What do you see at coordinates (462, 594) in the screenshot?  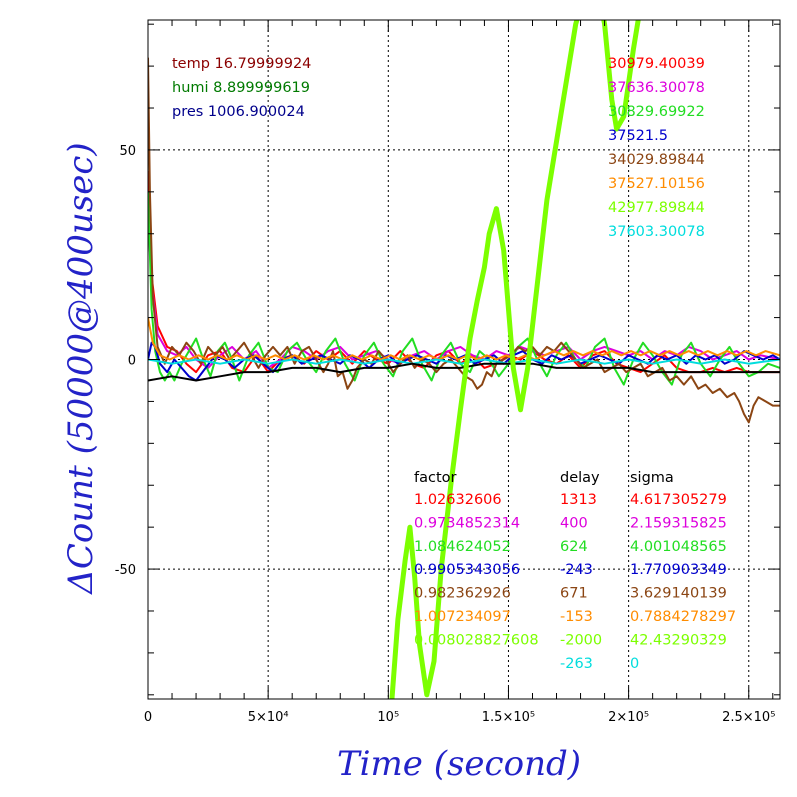 I see `fit-factor-5: 0.982362926` at bounding box center [462, 594].